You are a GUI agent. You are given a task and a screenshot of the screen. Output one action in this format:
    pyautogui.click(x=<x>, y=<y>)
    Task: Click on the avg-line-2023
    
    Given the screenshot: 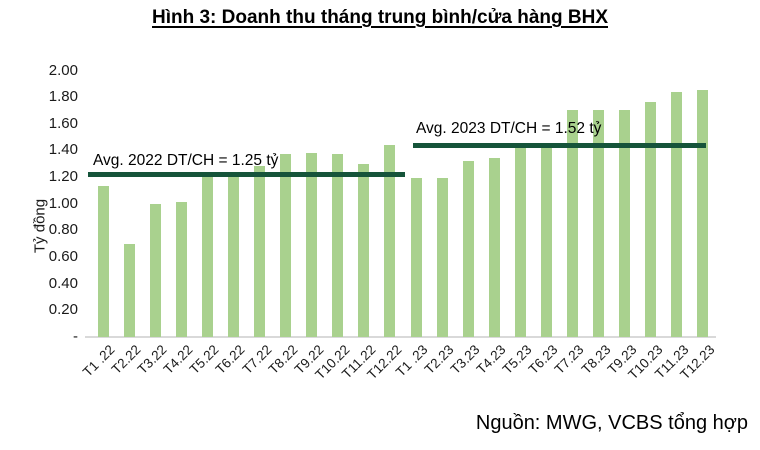 What is the action you would take?
    pyautogui.click(x=559, y=145)
    